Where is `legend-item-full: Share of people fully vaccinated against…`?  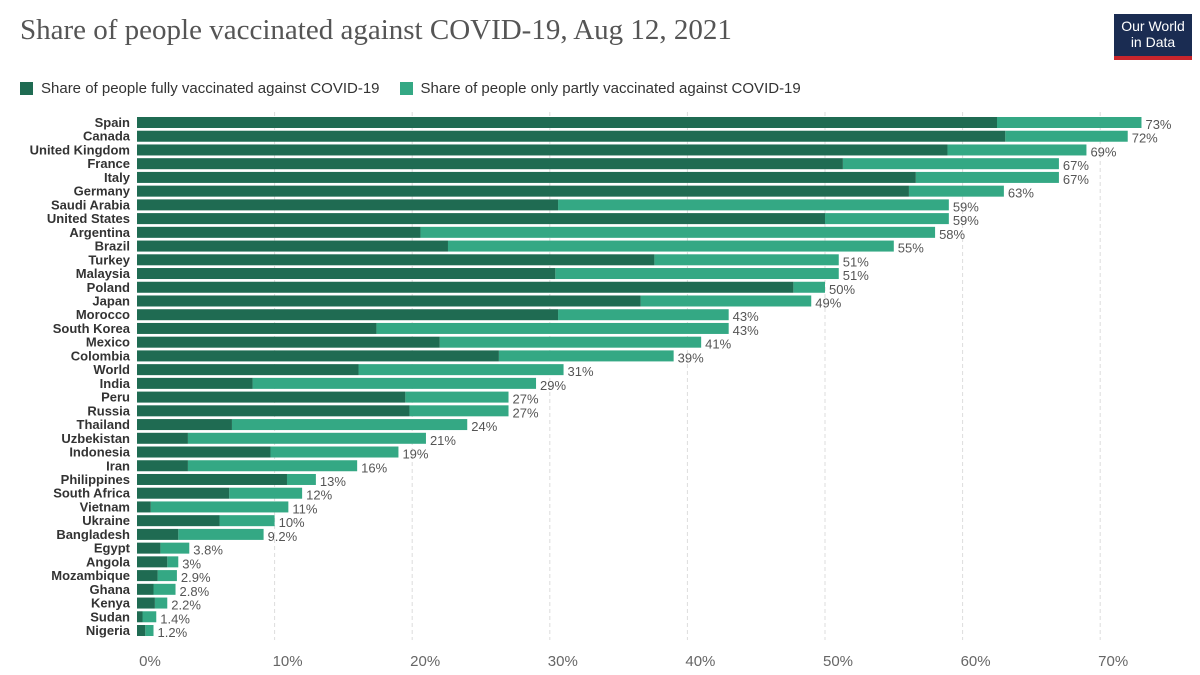 legend-item-full: Share of people fully vaccinated against… is located at coordinates (200, 88).